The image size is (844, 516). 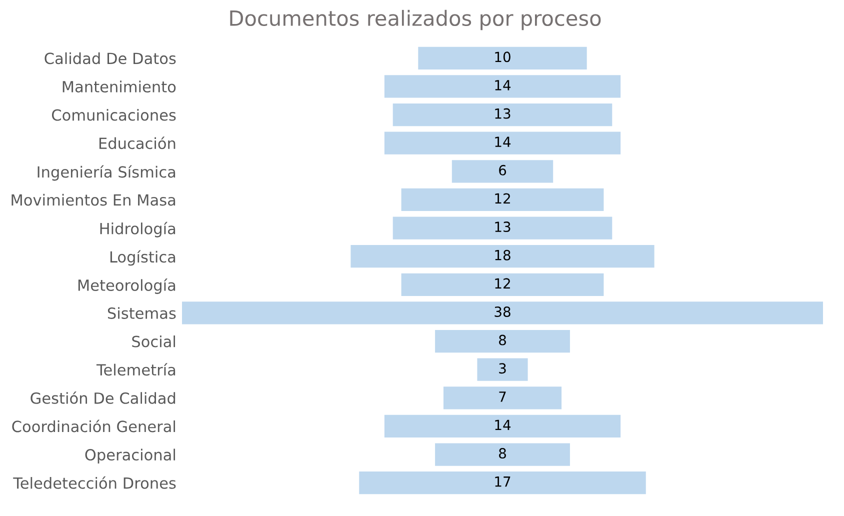 I want to click on category-label: Comunicaciones, so click(x=114, y=114).